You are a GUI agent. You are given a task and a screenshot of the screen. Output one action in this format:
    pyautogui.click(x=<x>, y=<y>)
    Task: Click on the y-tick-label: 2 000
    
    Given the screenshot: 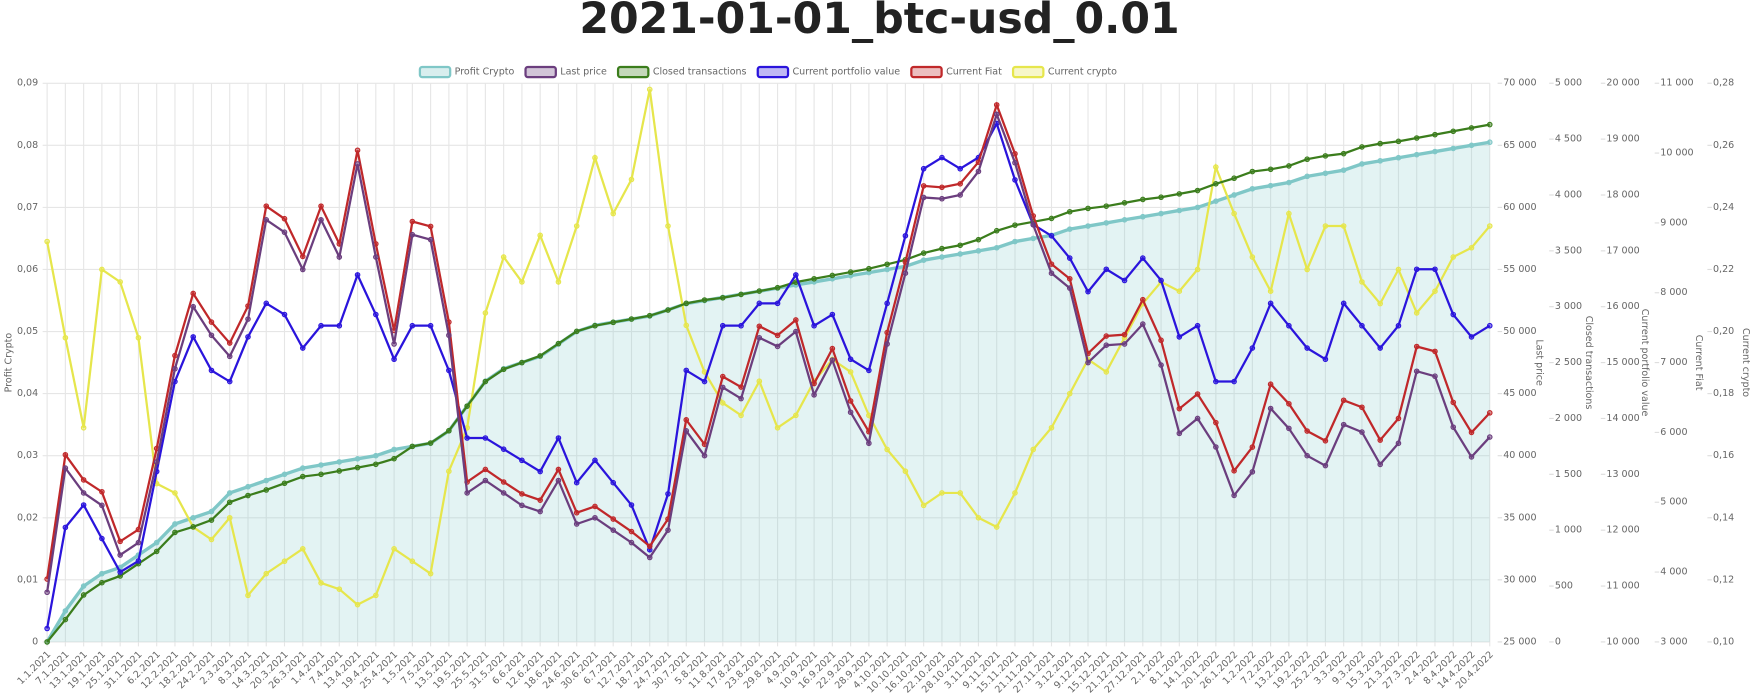 What is the action you would take?
    pyautogui.click(x=1568, y=418)
    